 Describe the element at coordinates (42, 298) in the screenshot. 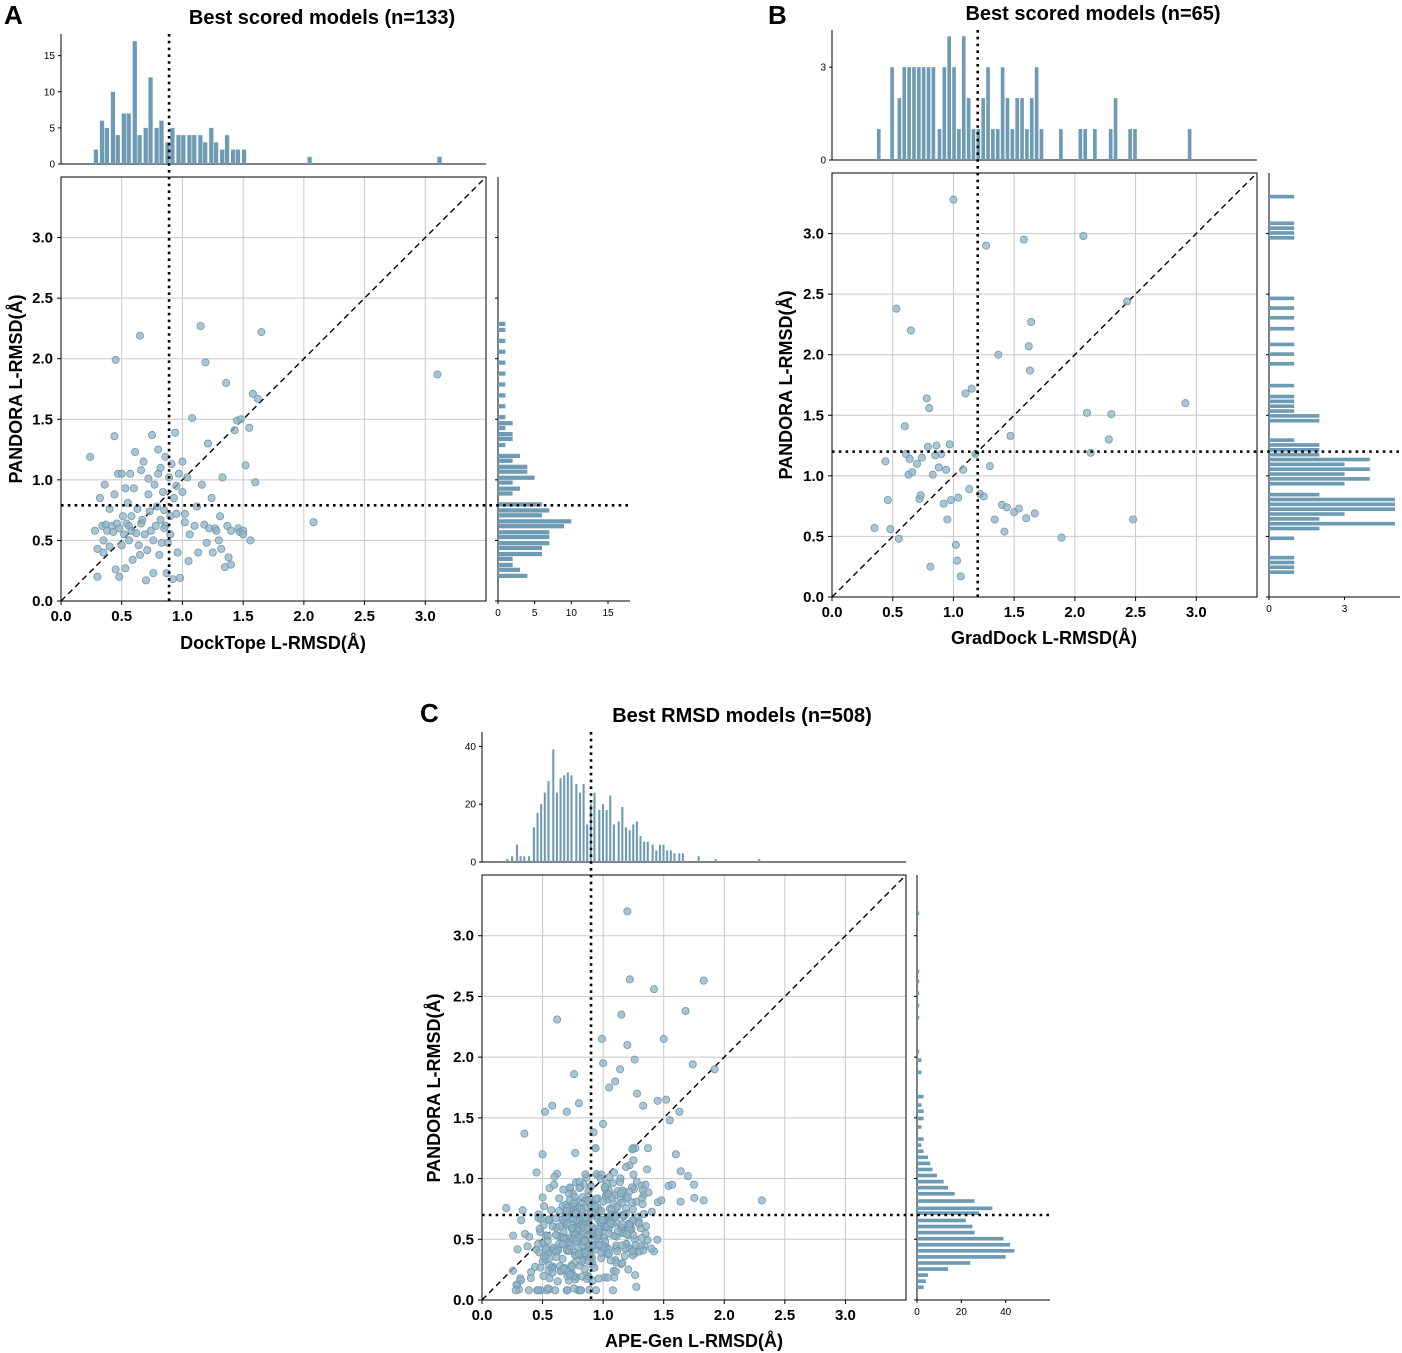

I see `y-tick-label: 2.5` at that location.